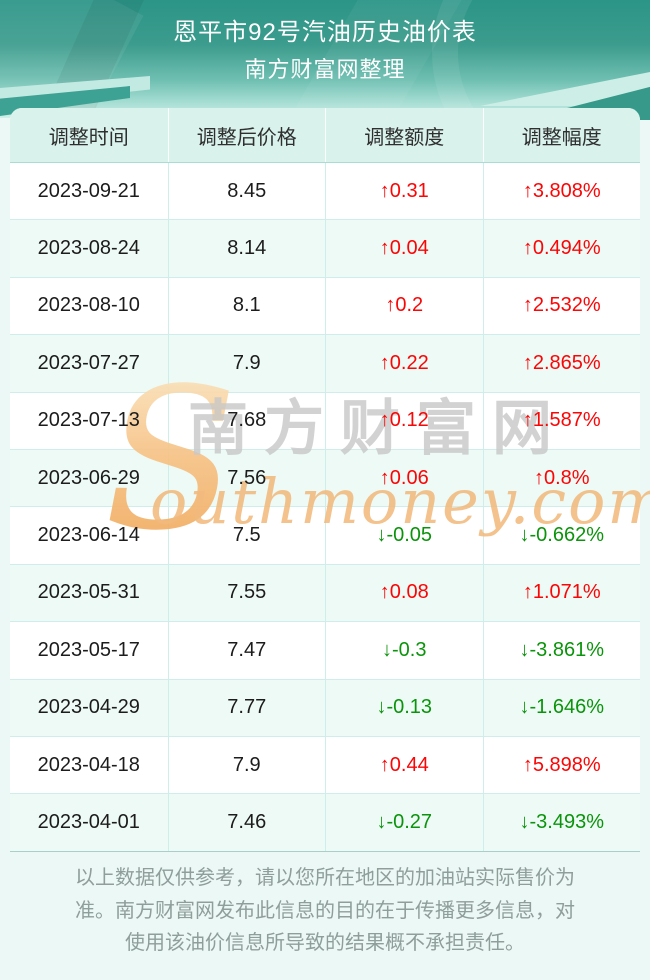 The height and width of the screenshot is (980, 650). Describe the element at coordinates (88, 764) in the screenshot. I see `cell-date: 2023-04-18` at that location.